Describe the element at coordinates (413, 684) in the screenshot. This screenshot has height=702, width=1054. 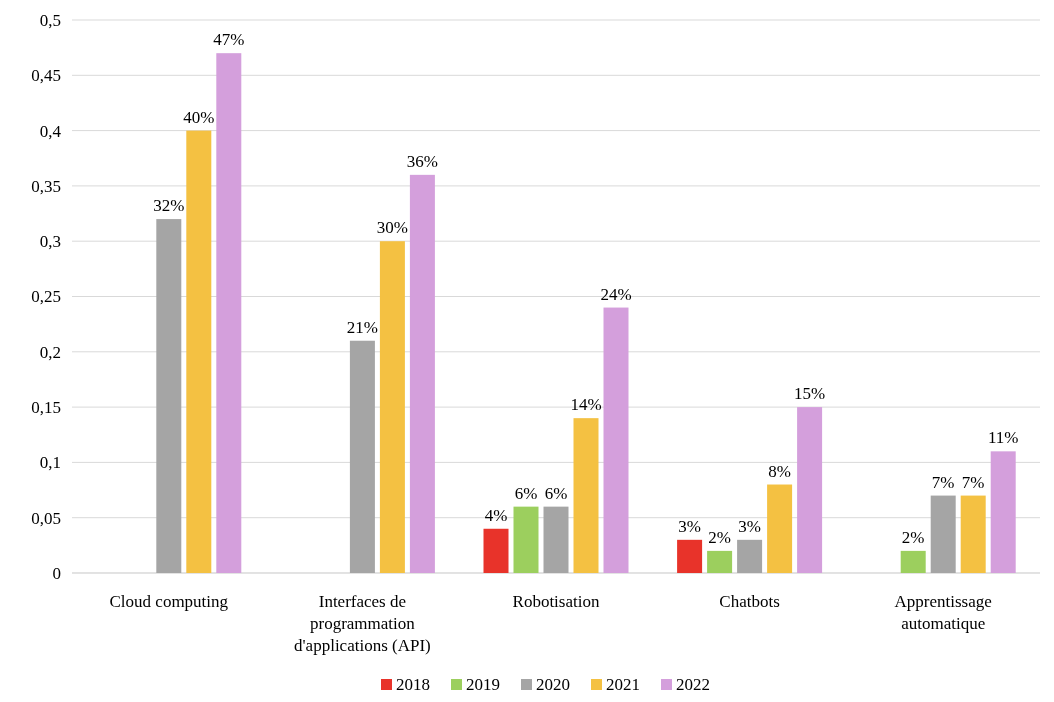
I see `legend-label: 2018` at that location.